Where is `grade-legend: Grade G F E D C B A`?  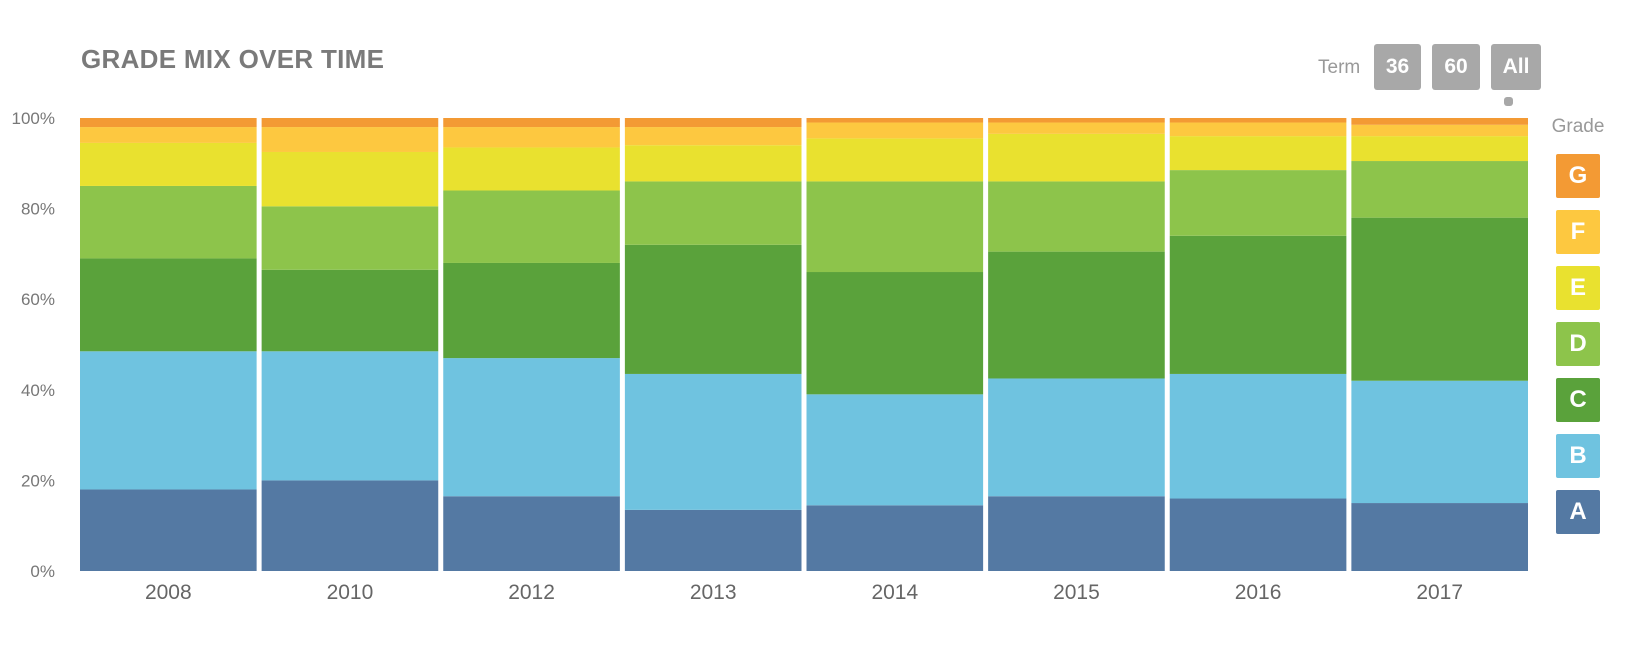 grade-legend: Grade G F E D C B A is located at coordinates (1578, 331).